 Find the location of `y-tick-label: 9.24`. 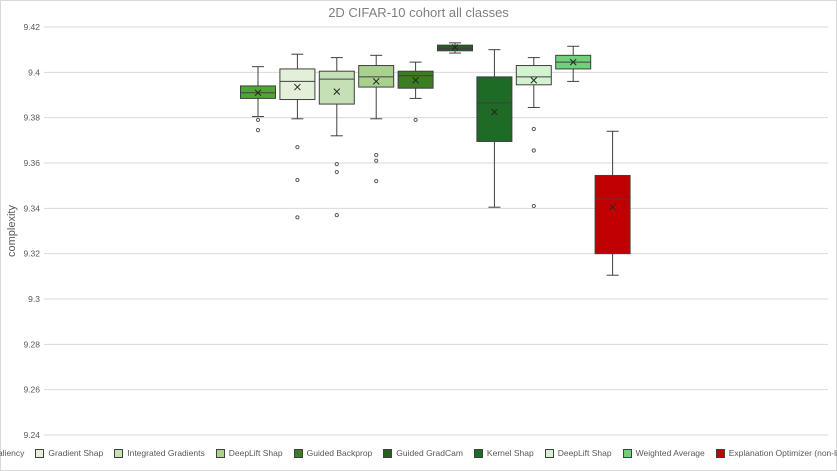

y-tick-label: 9.24 is located at coordinates (31, 435).